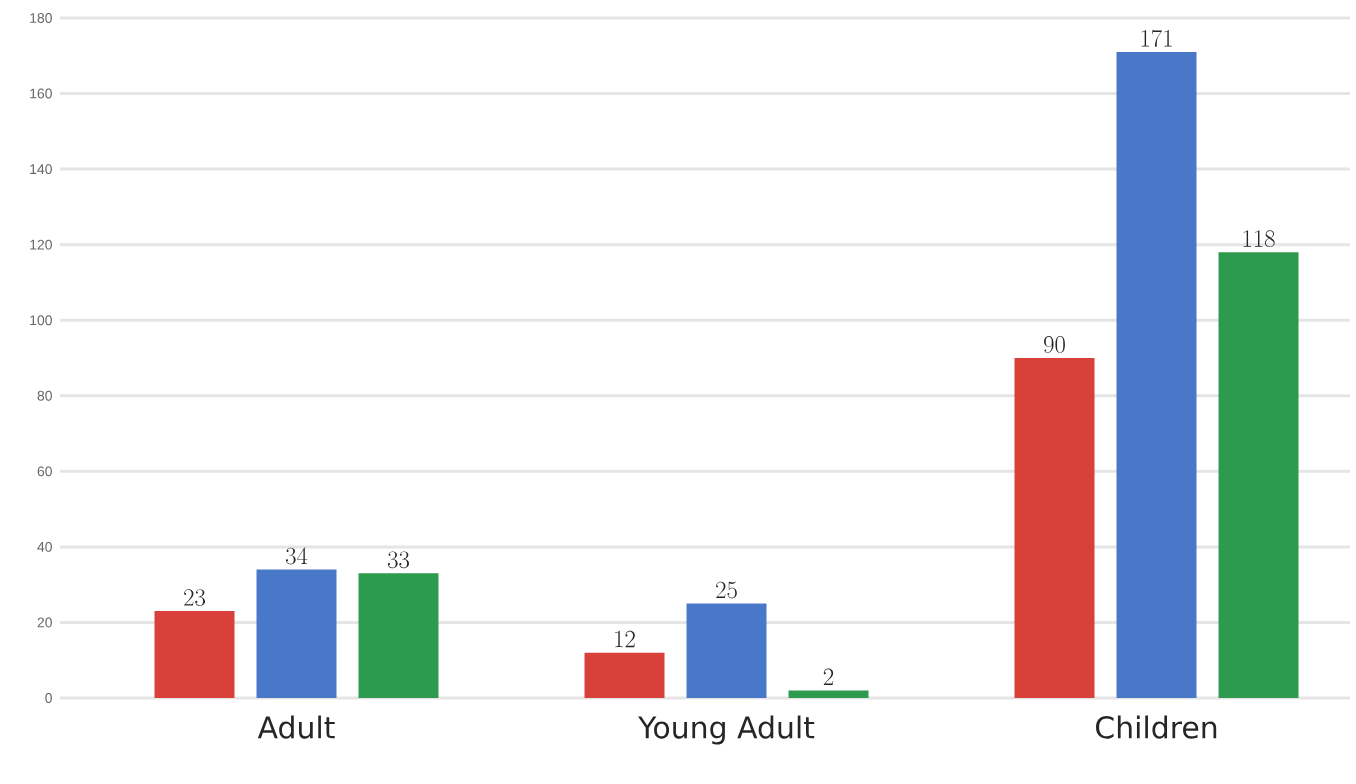 This screenshot has height=784, width=1356. What do you see at coordinates (195, 597) in the screenshot?
I see `data-label: 23` at bounding box center [195, 597].